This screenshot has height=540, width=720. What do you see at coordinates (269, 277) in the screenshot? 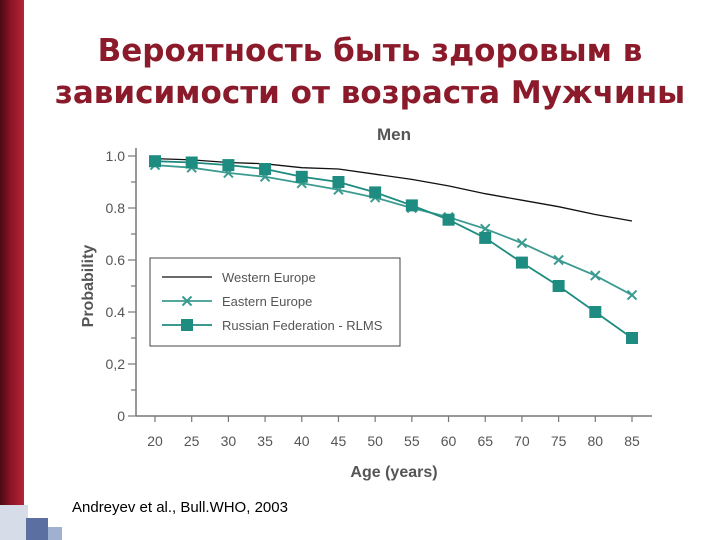
I see `legend-label: Western Europe` at bounding box center [269, 277].